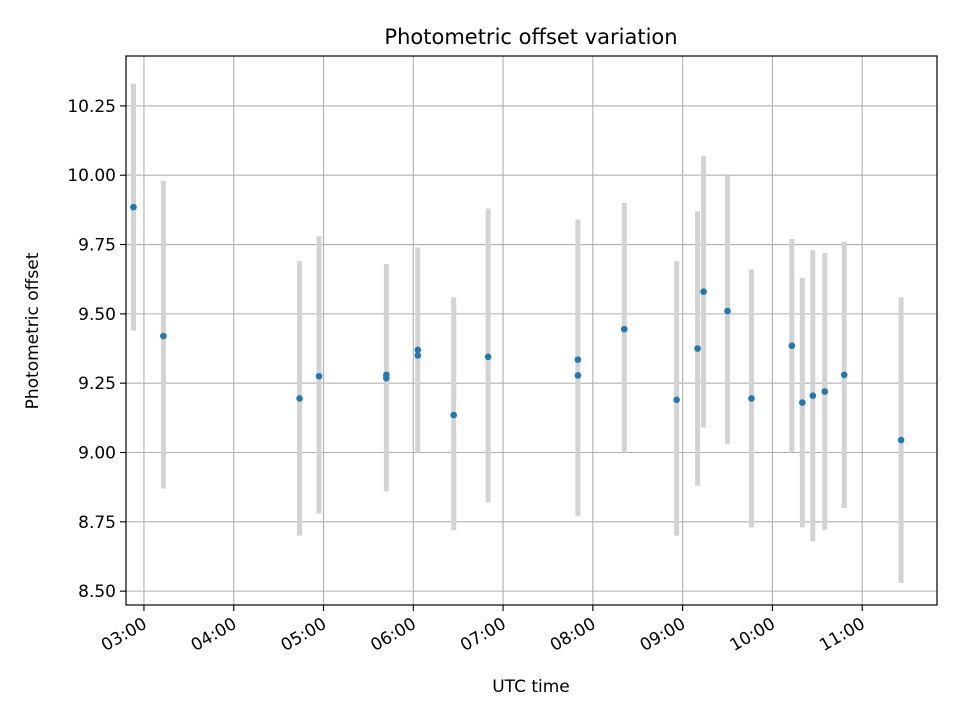  Describe the element at coordinates (97, 454) in the screenshot. I see `y-tick-label: 9.00` at that location.